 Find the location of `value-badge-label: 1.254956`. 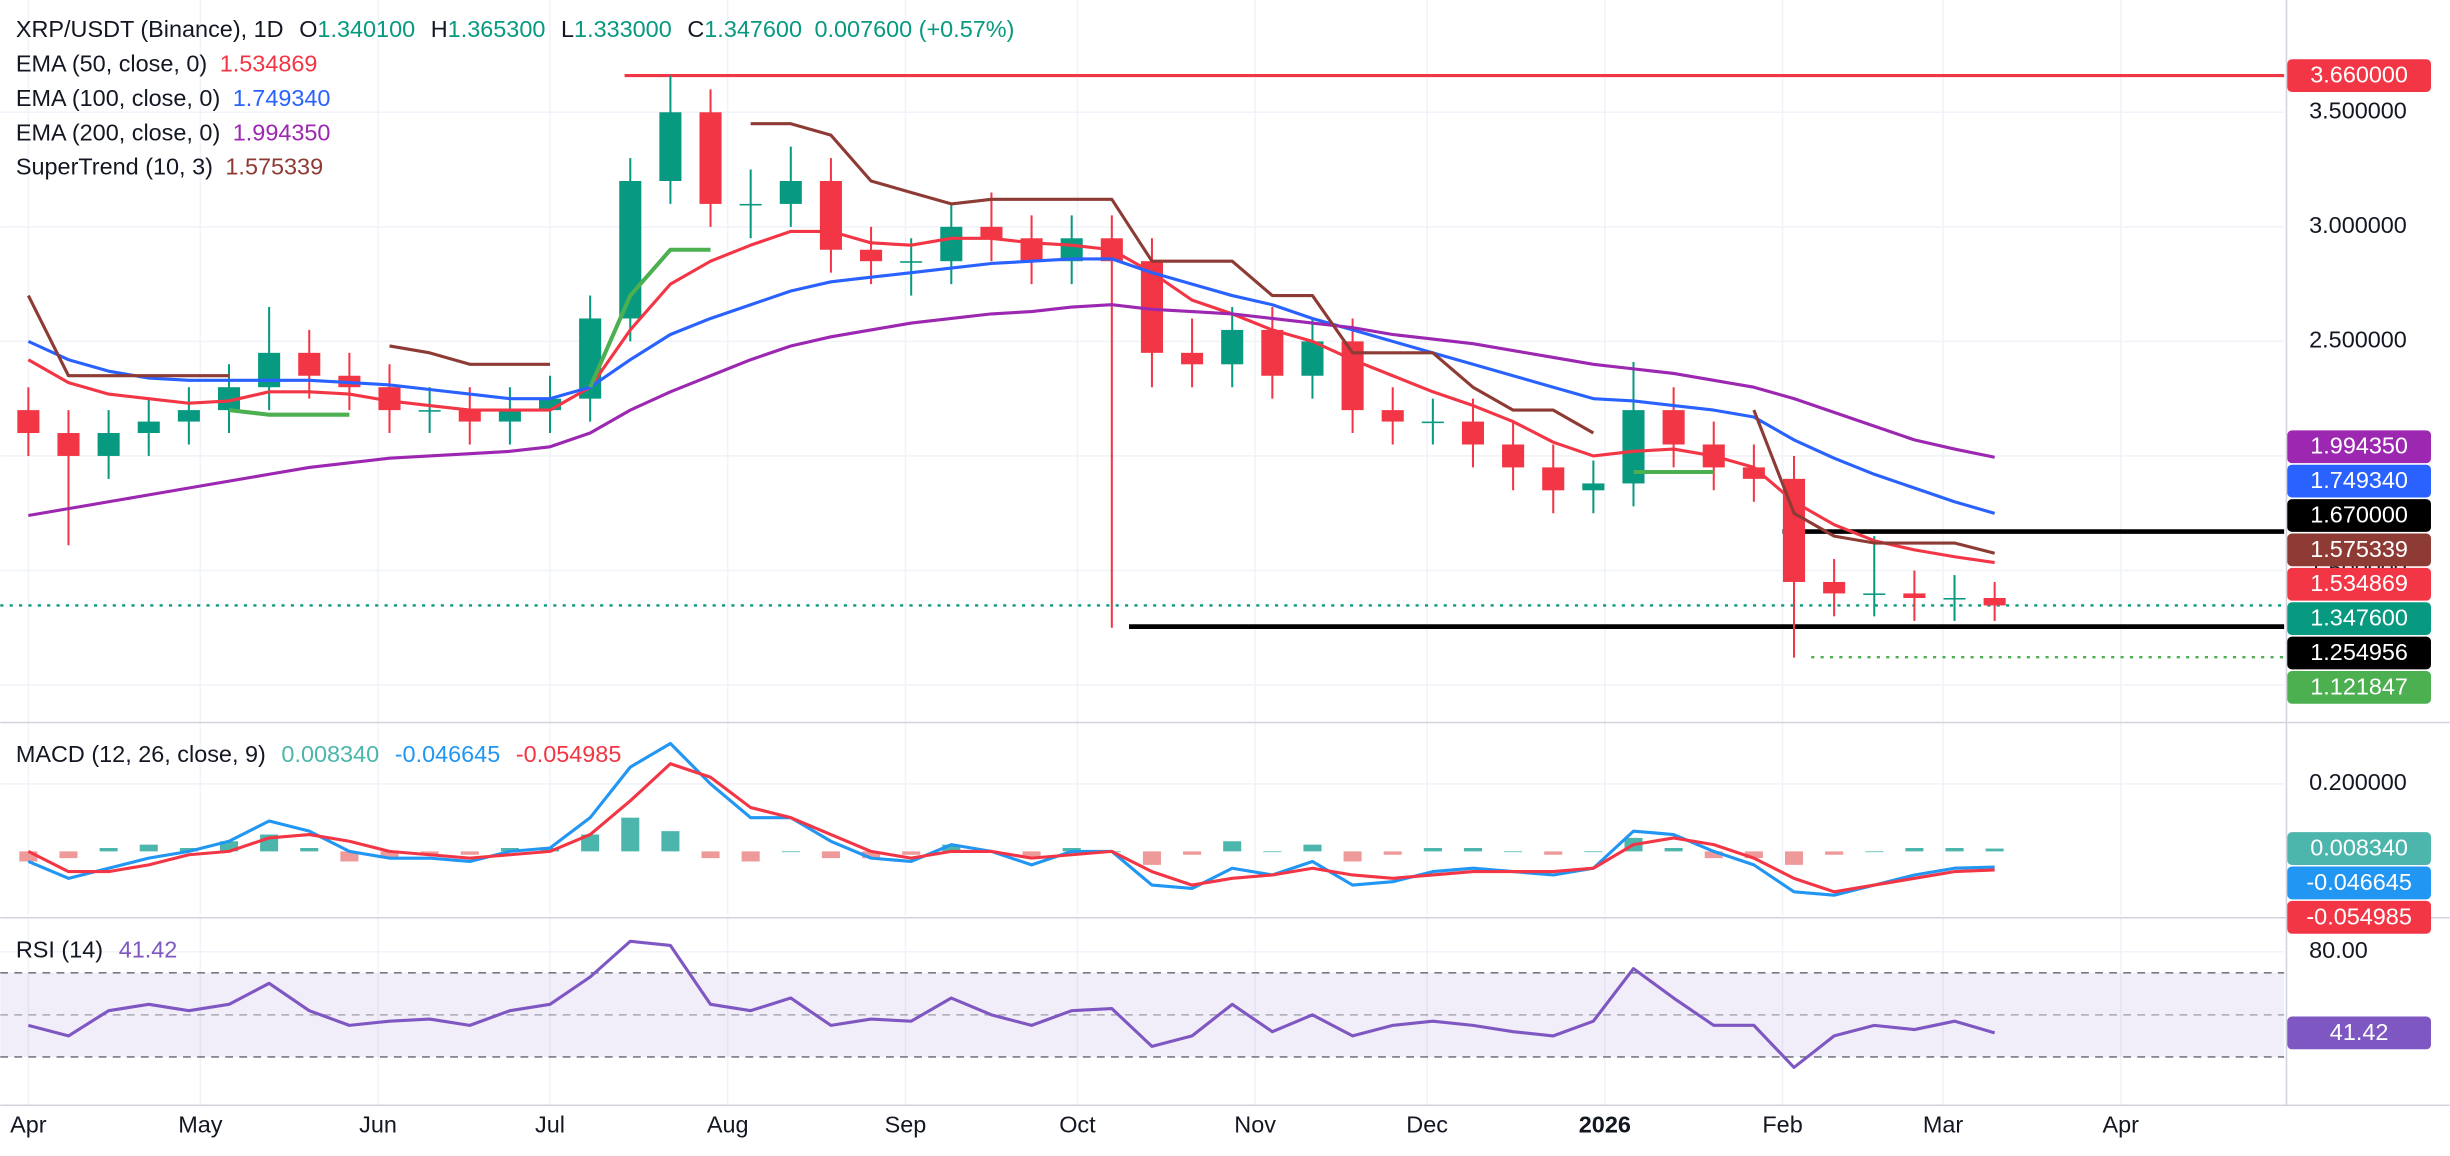

value-badge-label: 1.254956 is located at coordinates (2359, 652).